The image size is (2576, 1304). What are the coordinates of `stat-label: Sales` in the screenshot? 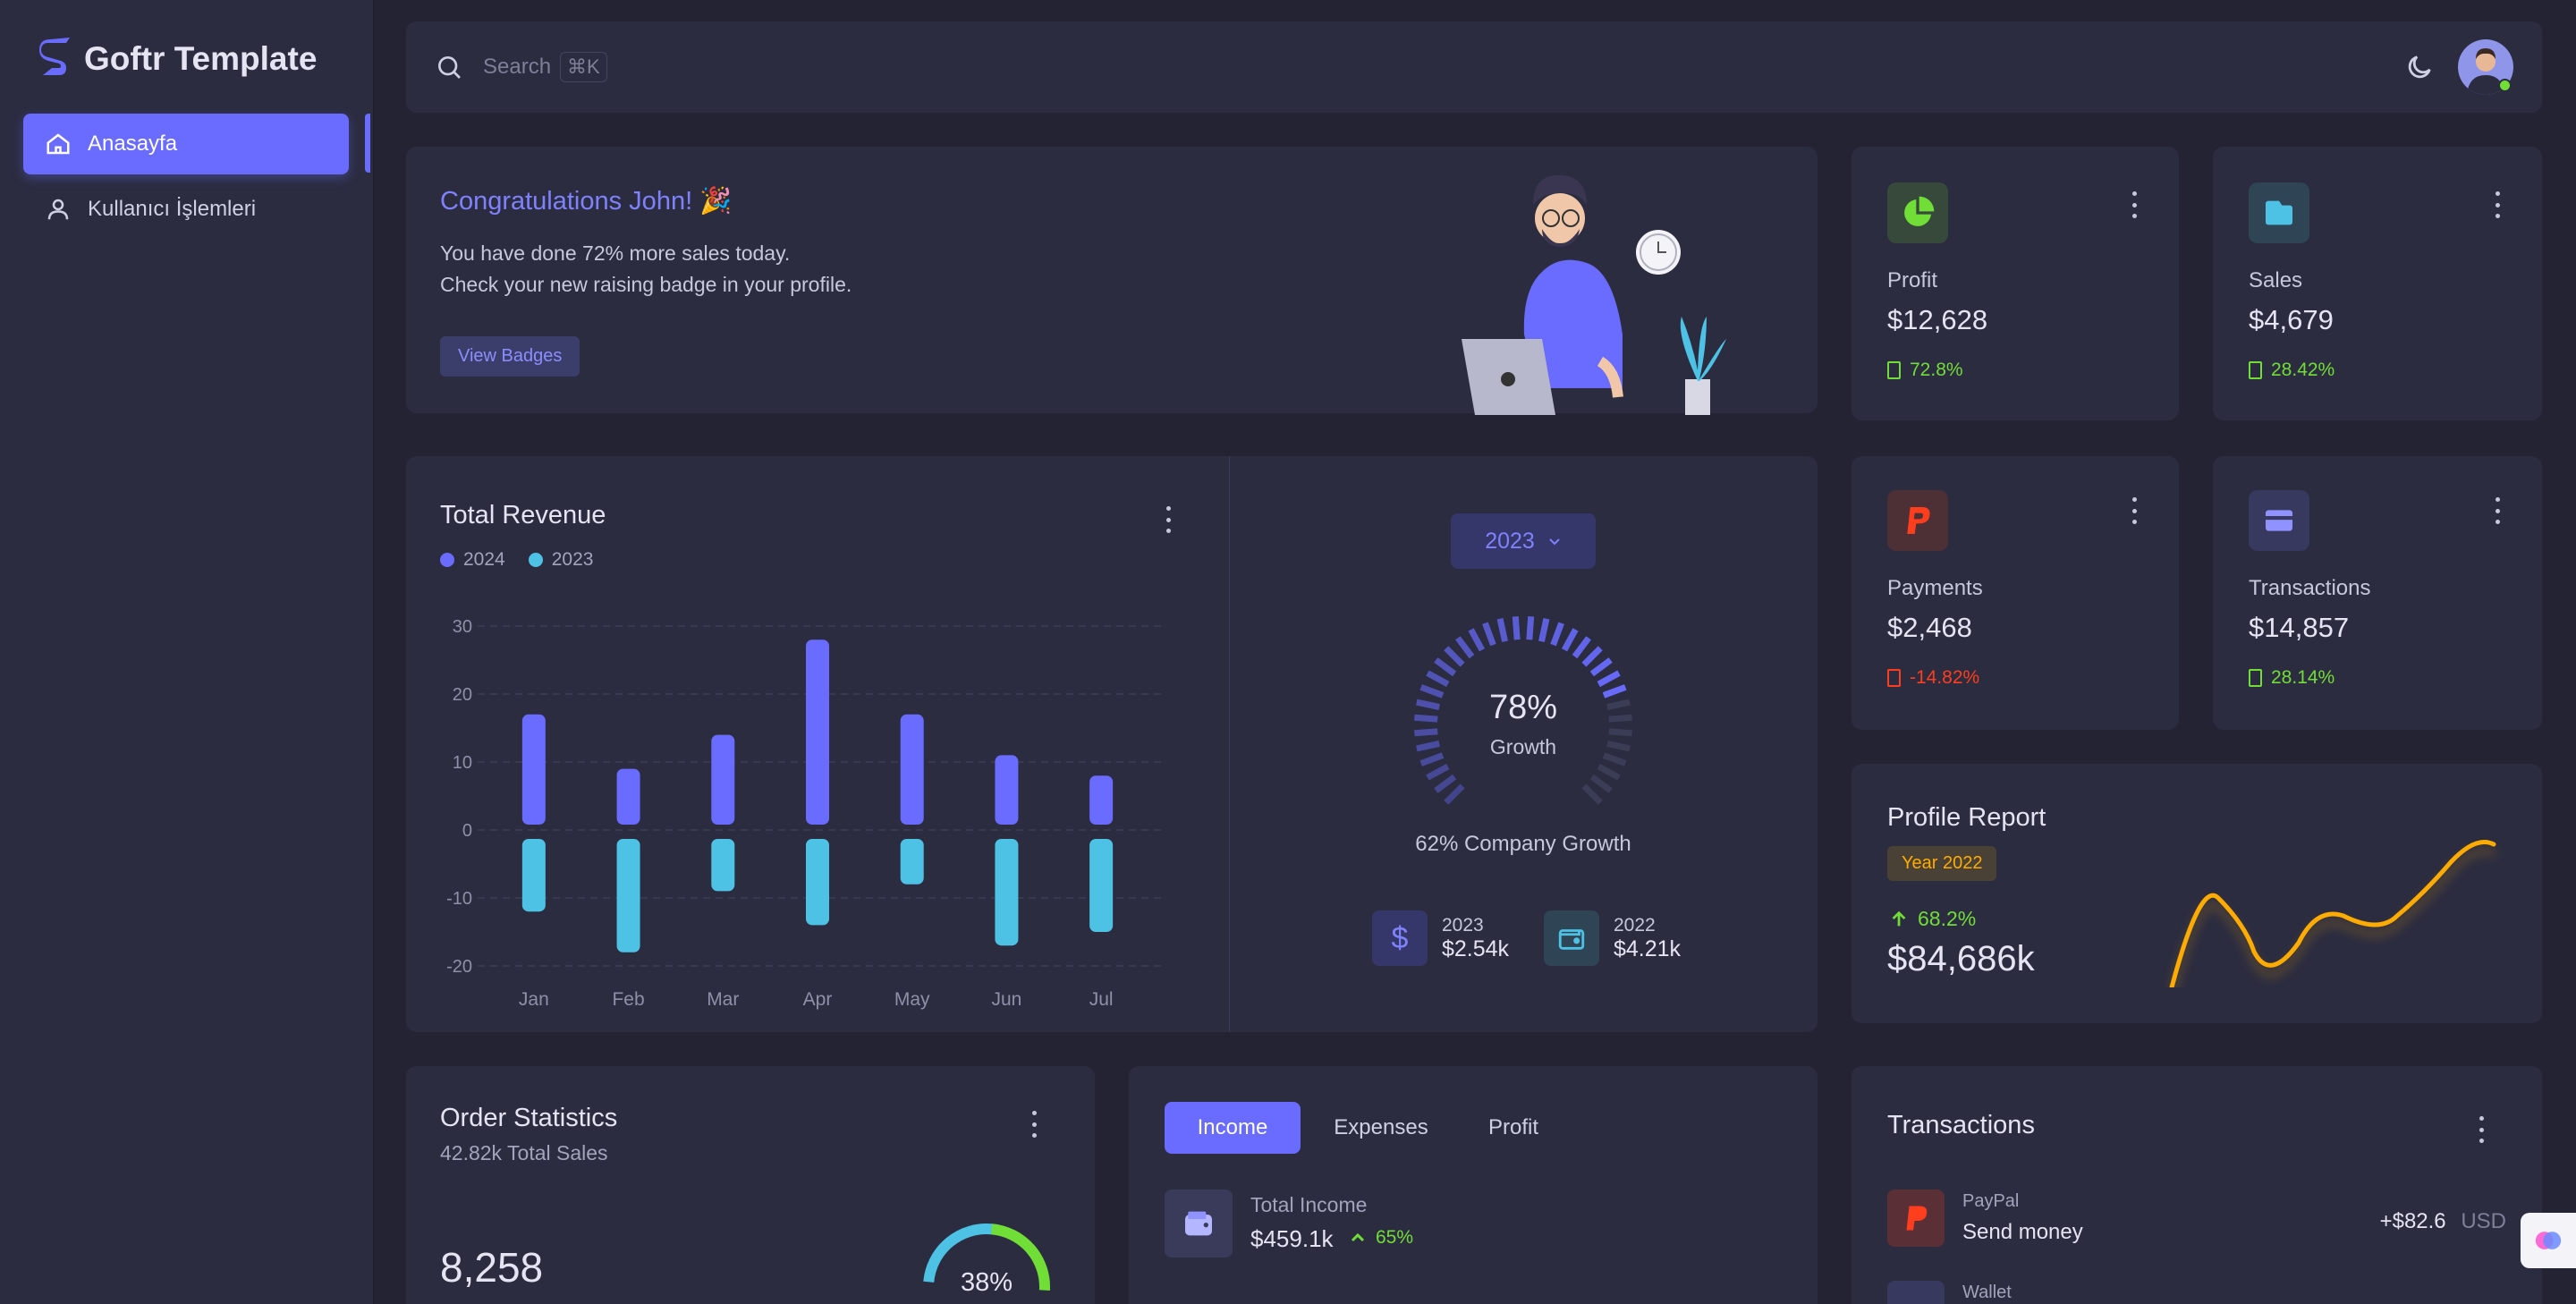 It's located at (2276, 280).